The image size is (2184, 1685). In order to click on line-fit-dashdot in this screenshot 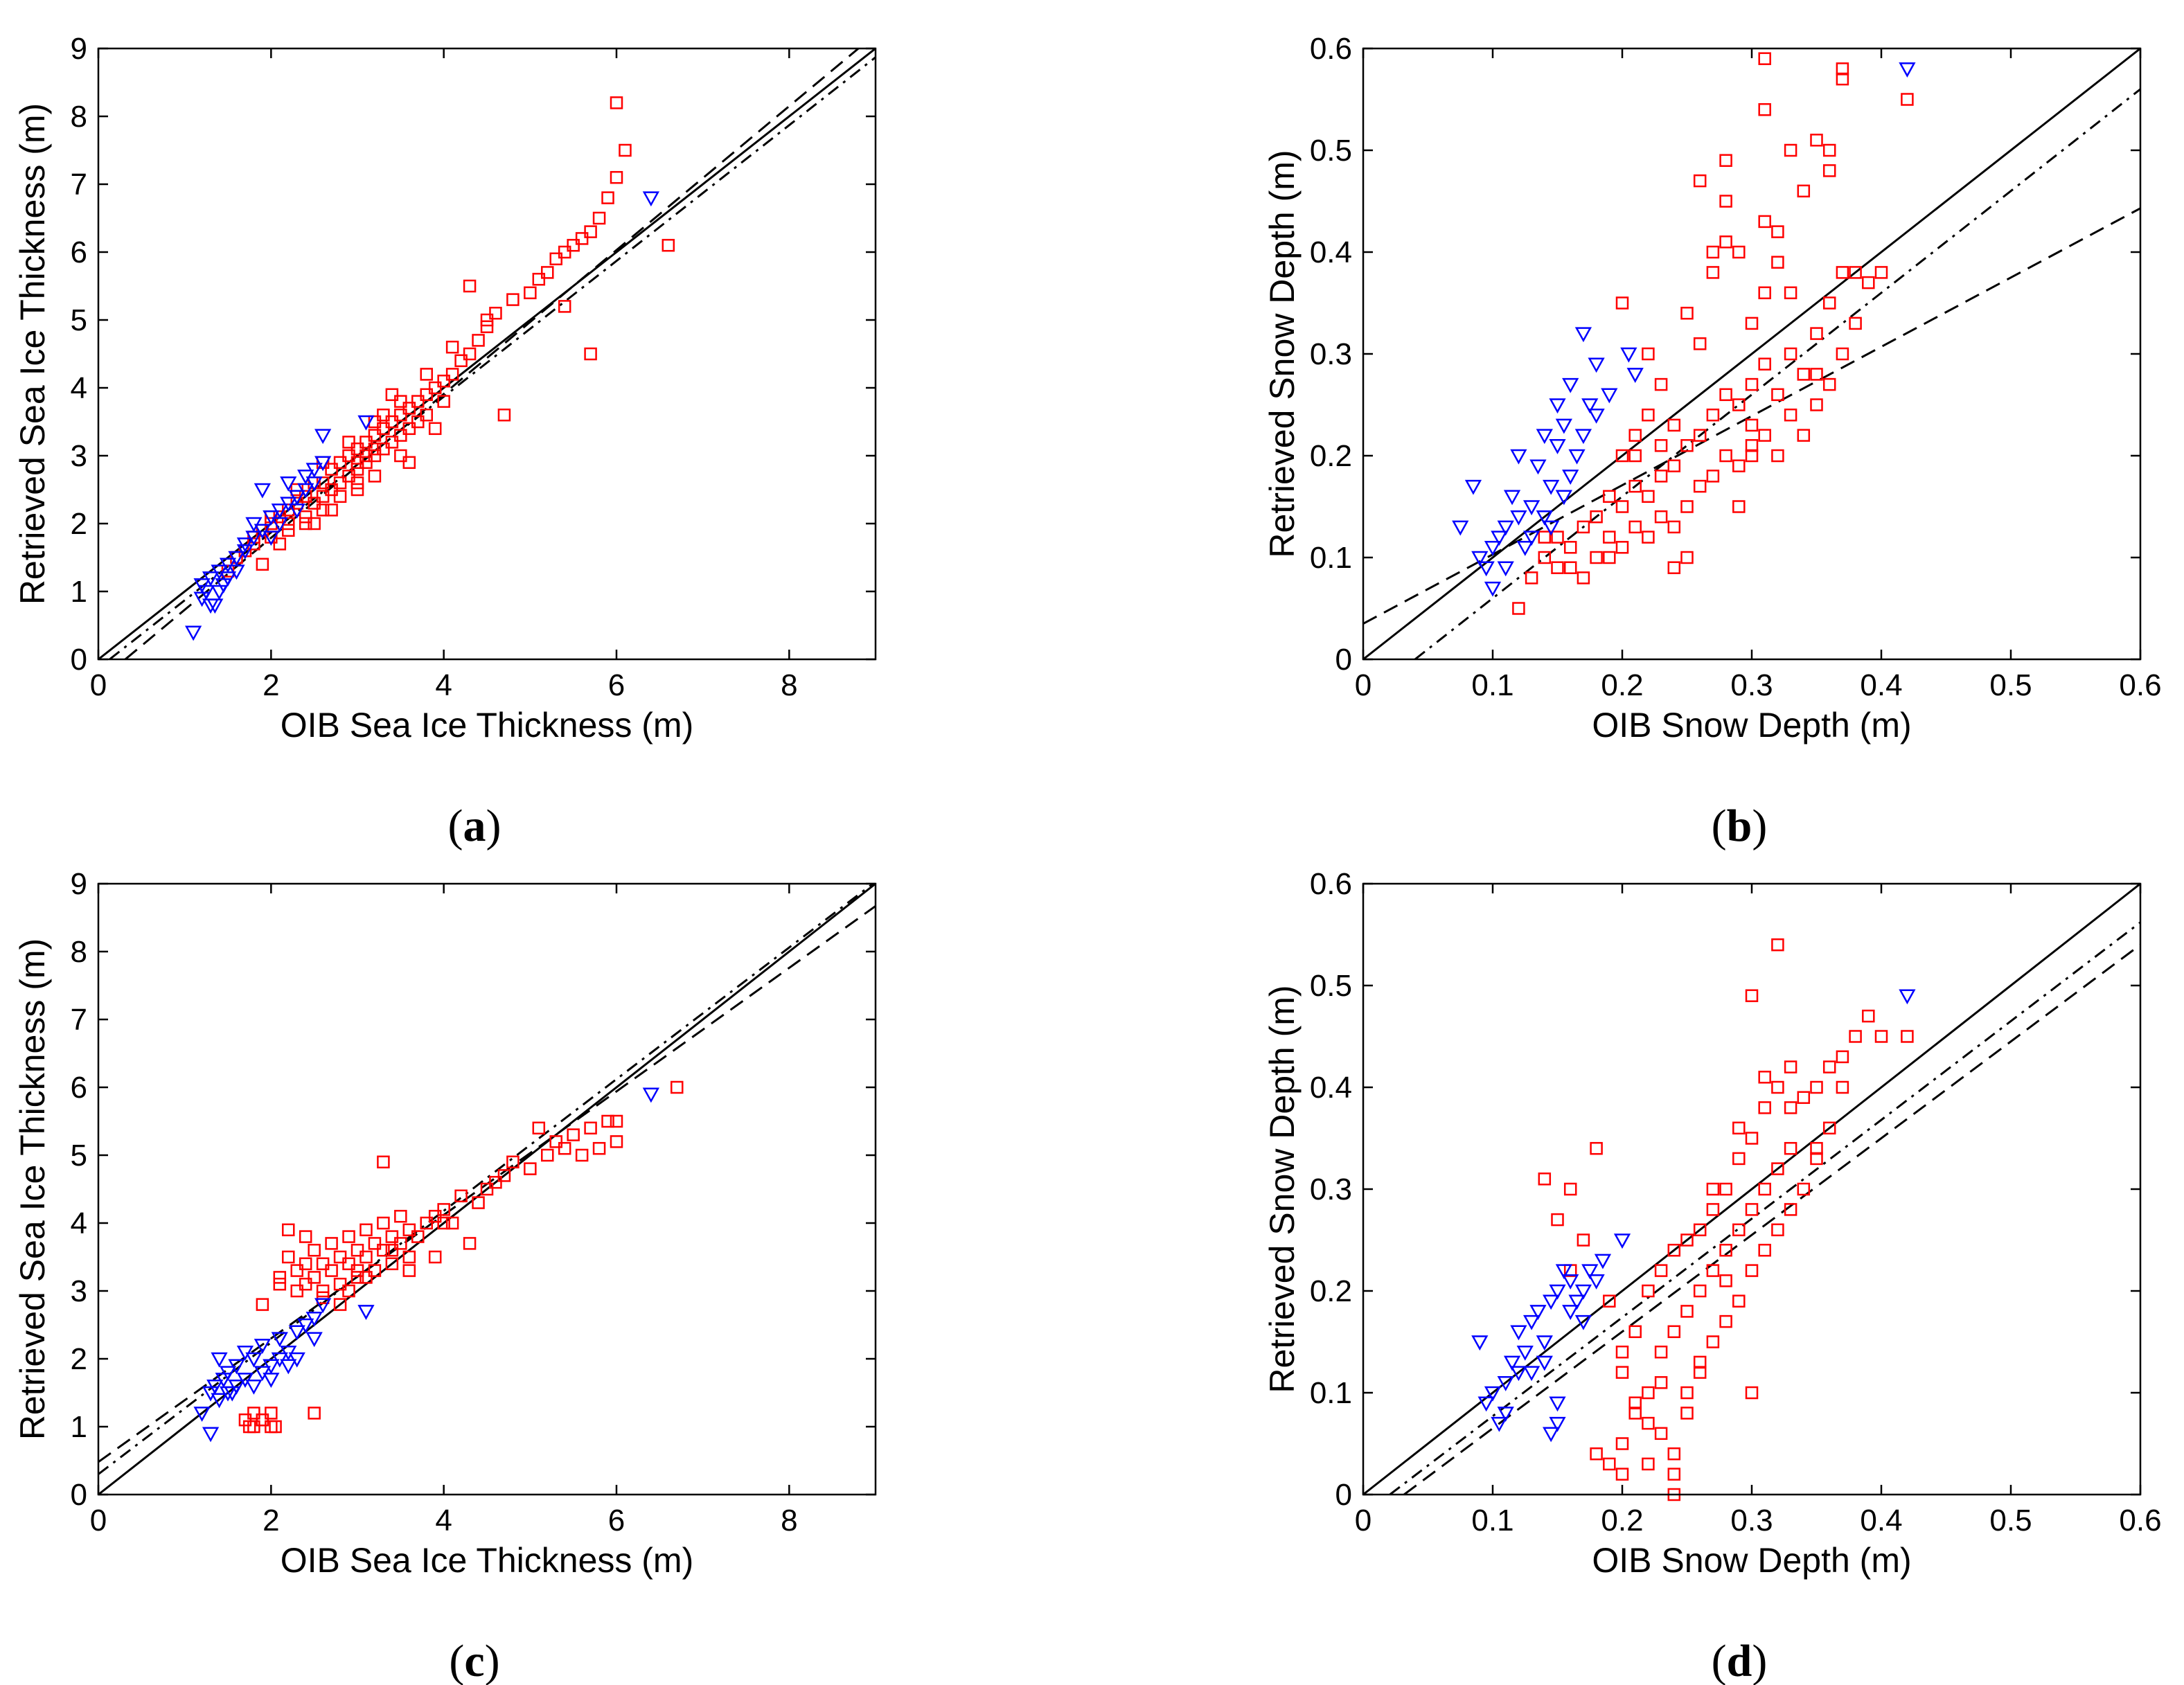, I will do `click(492, 357)`.